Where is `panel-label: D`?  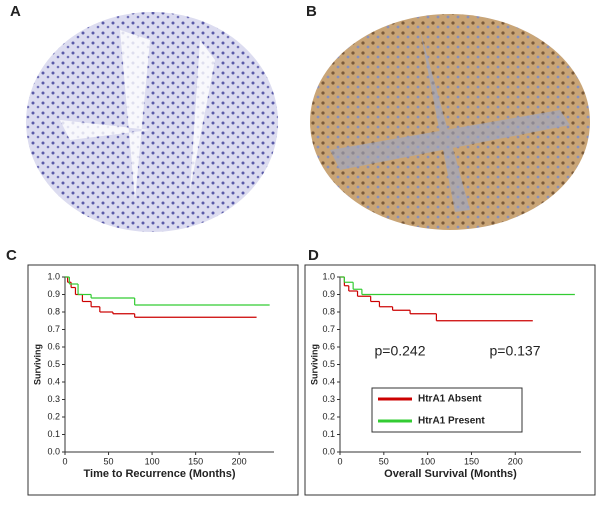
panel-label: D is located at coordinates (313, 255).